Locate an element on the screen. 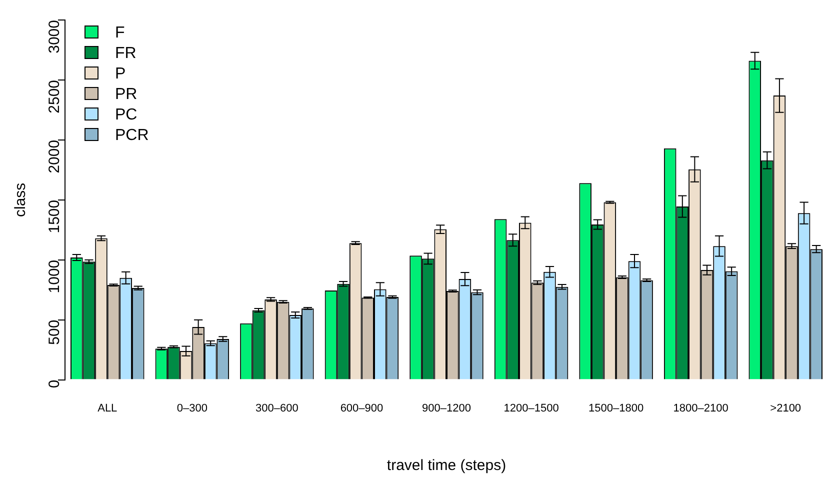 Image resolution: width=840 pixels, height=487 pixels. legend-label: PC is located at coordinates (126, 115).